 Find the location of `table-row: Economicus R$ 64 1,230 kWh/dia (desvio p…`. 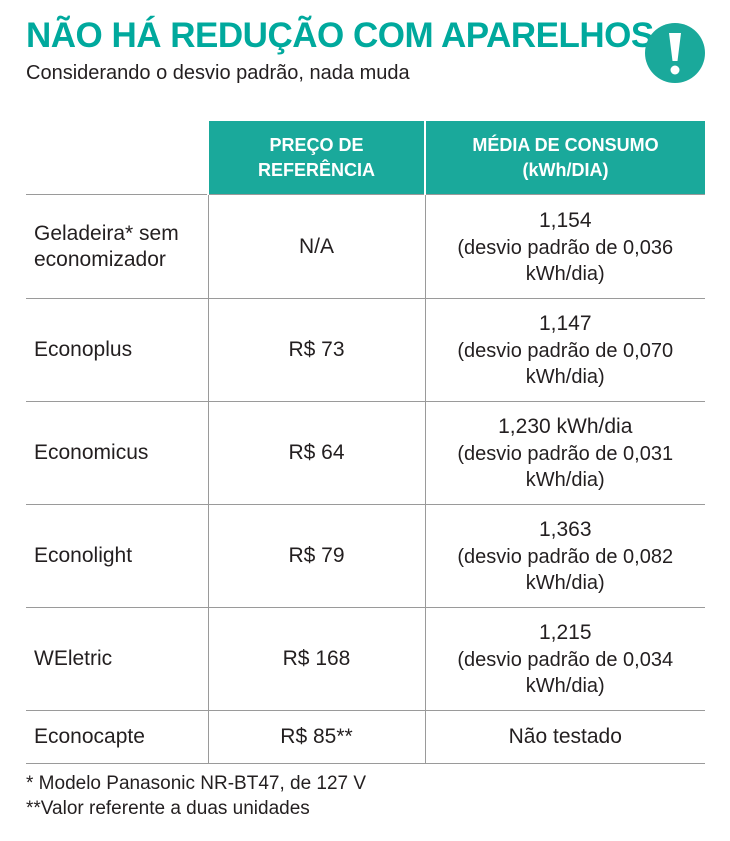

table-row: Economicus R$ 64 1,230 kWh/dia (desvio p… is located at coordinates (365, 453).